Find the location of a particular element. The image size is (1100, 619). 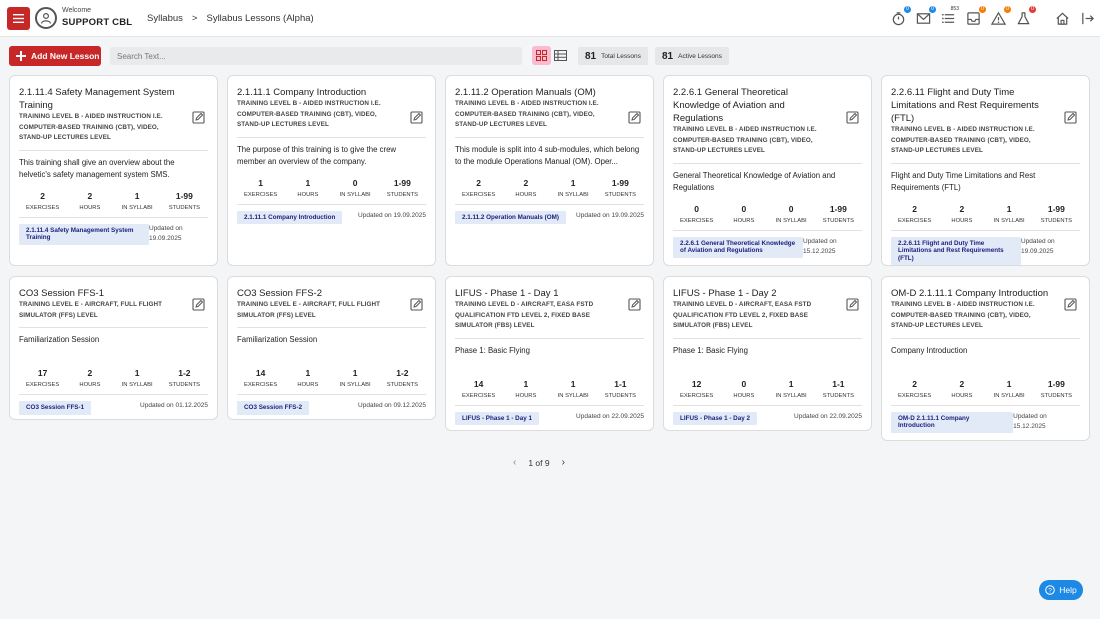

mail-button: 0 is located at coordinates (923, 18).